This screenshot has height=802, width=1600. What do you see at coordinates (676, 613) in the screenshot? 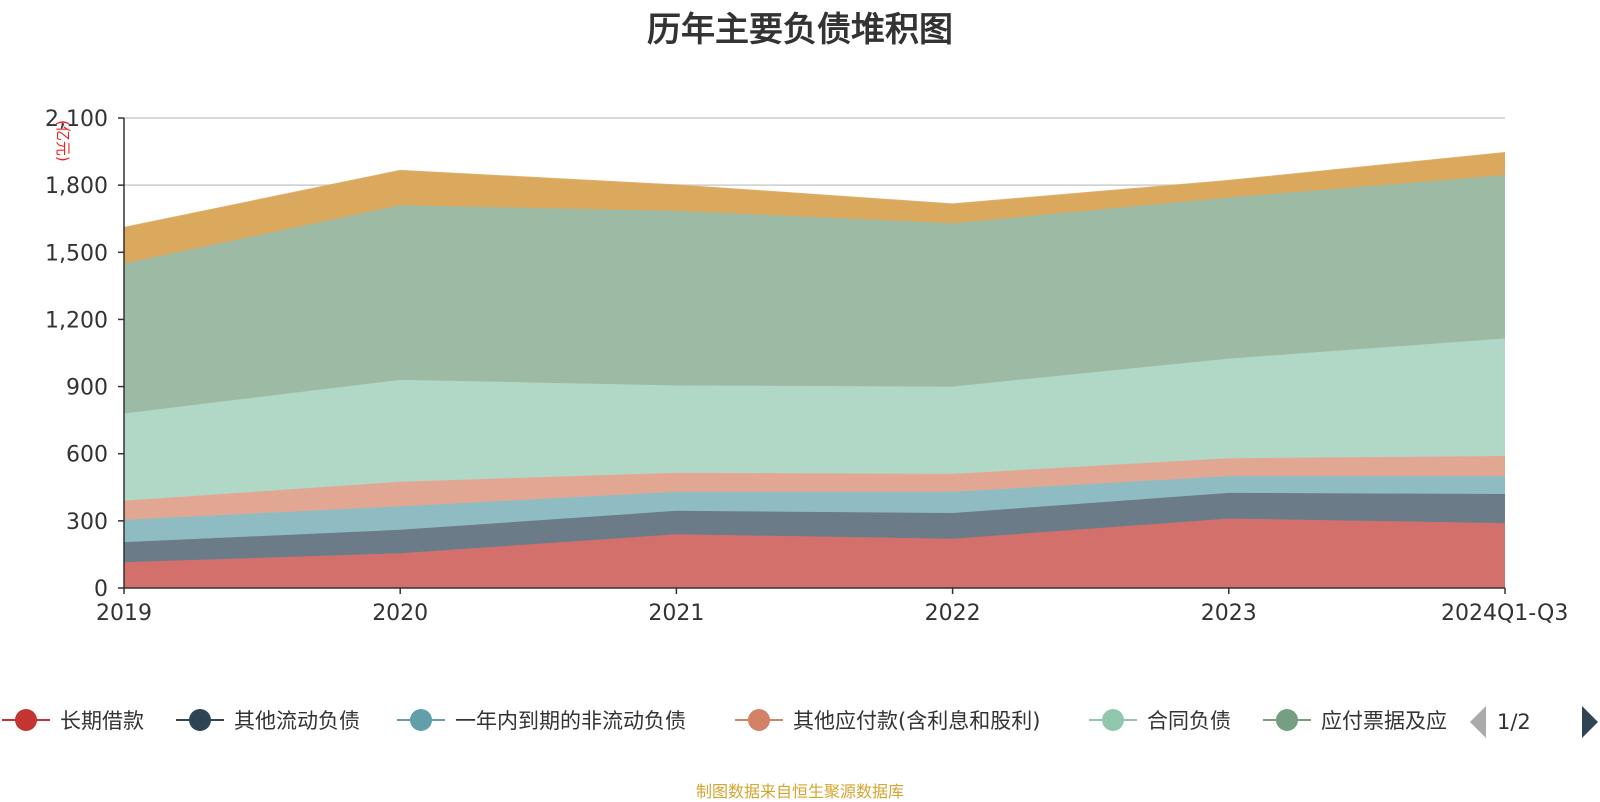
I see `x-tick-label: 2021` at bounding box center [676, 613].